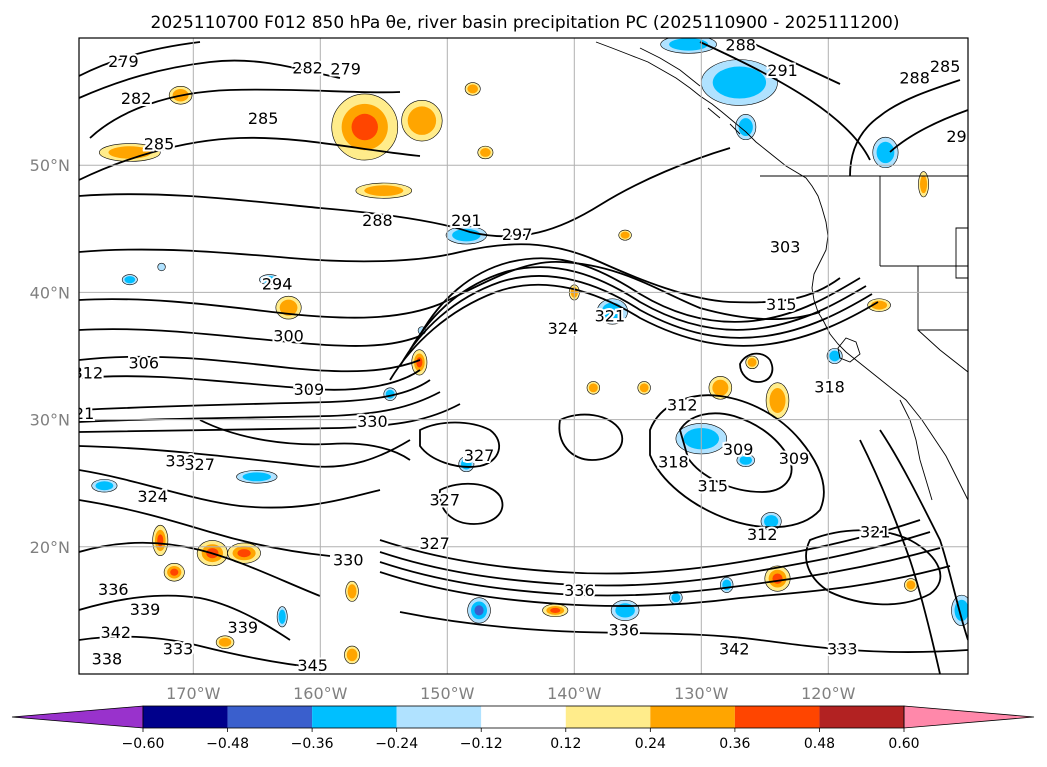 The height and width of the screenshot is (767, 1047). I want to click on contour-label: 291, so click(782, 70).